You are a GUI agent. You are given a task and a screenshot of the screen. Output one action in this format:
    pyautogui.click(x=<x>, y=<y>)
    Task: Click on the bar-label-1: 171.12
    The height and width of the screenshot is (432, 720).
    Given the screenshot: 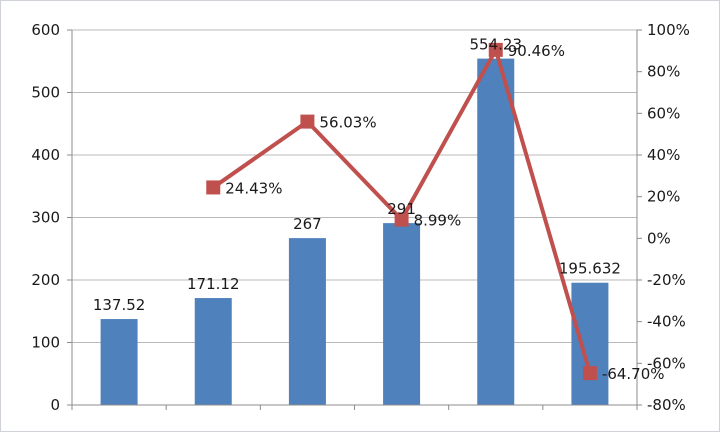 What is the action you would take?
    pyautogui.click(x=213, y=284)
    